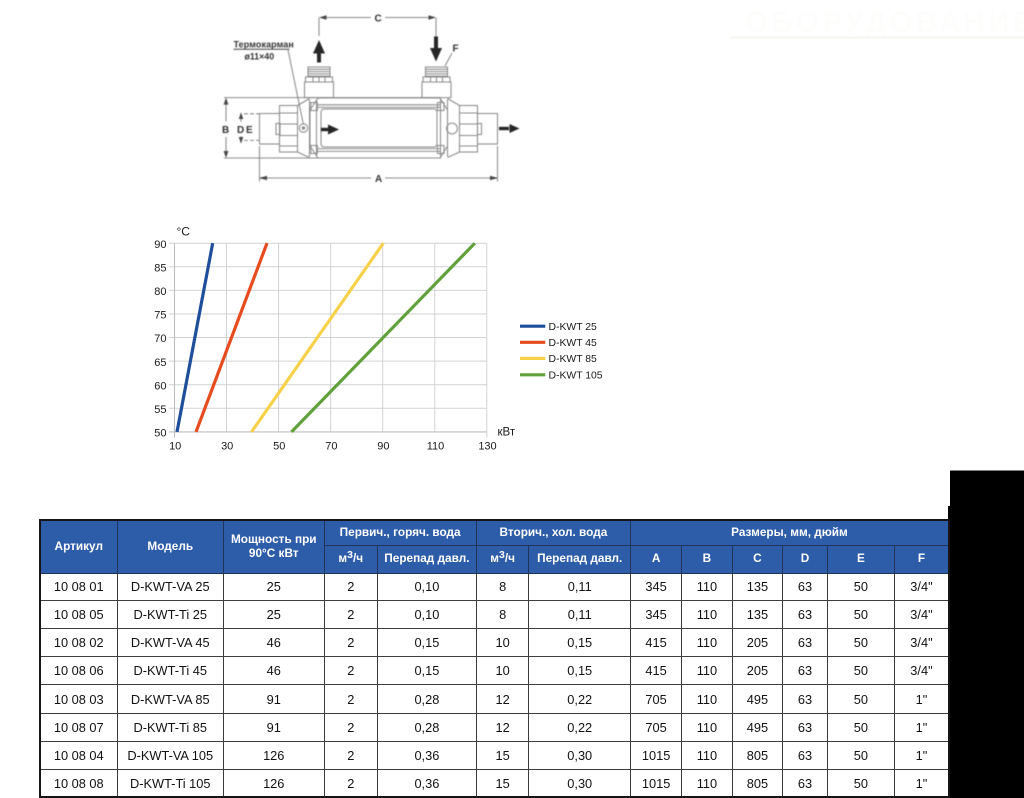  Describe the element at coordinates (576, 375) in the screenshot. I see `svg-text: D-KWT 105` at that location.